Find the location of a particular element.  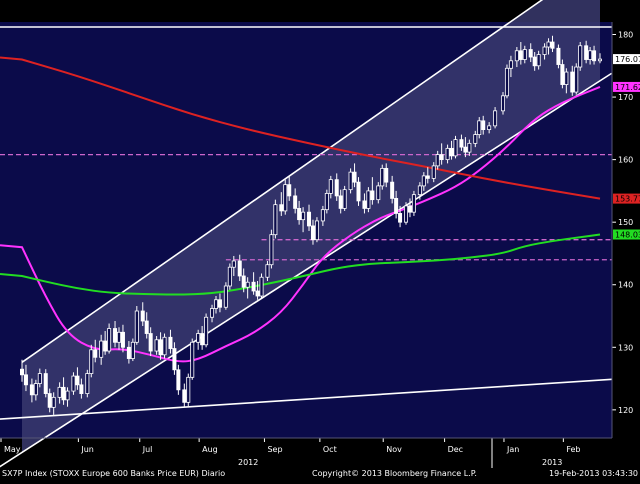

y-tick-label: 150 is located at coordinates (625, 222).